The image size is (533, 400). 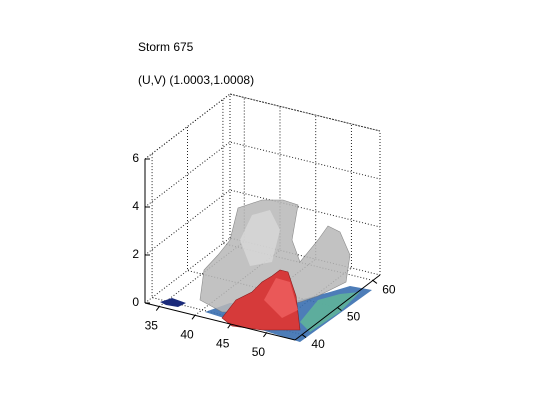 I want to click on surface, so click(x=266, y=270).